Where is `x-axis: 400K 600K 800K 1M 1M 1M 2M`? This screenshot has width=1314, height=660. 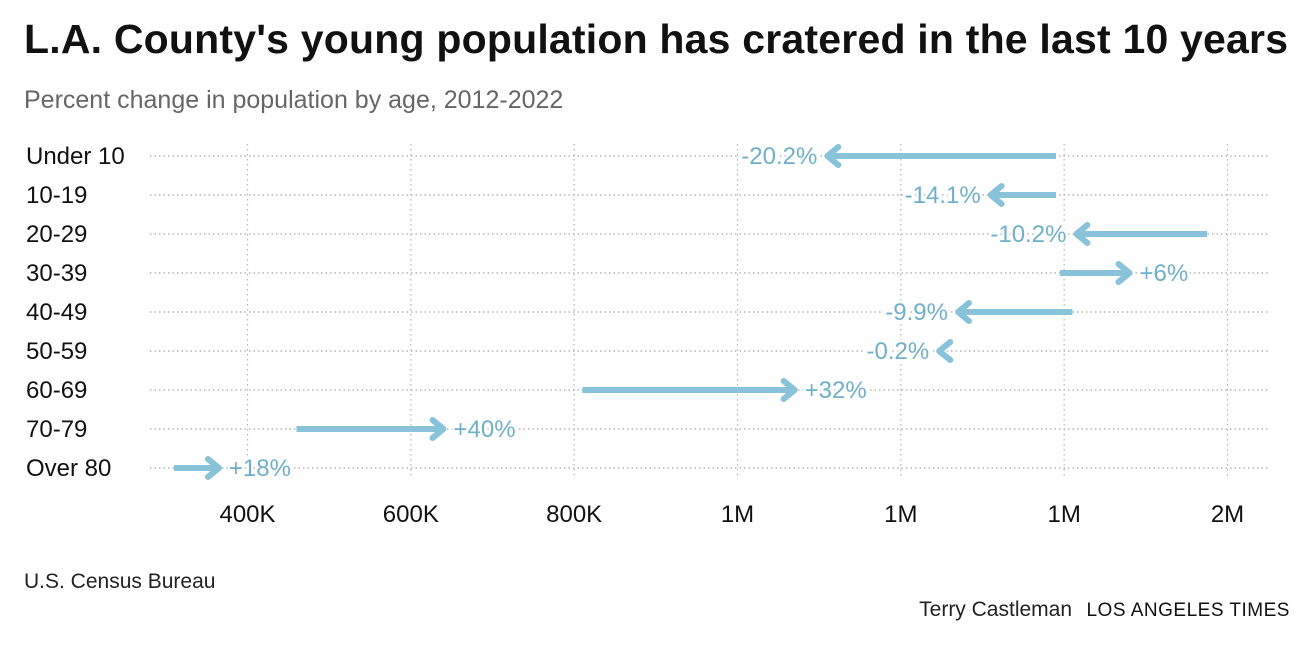 x-axis: 400K 600K 800K 1M 1M 1M 2M is located at coordinates (731, 514).